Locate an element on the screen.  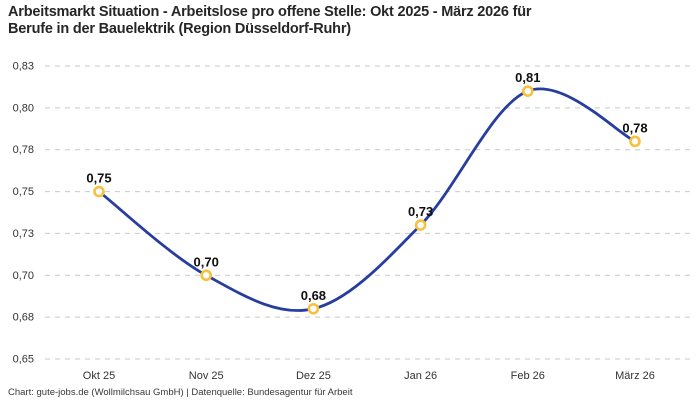
data-point-label: 0,70 is located at coordinates (206, 261).